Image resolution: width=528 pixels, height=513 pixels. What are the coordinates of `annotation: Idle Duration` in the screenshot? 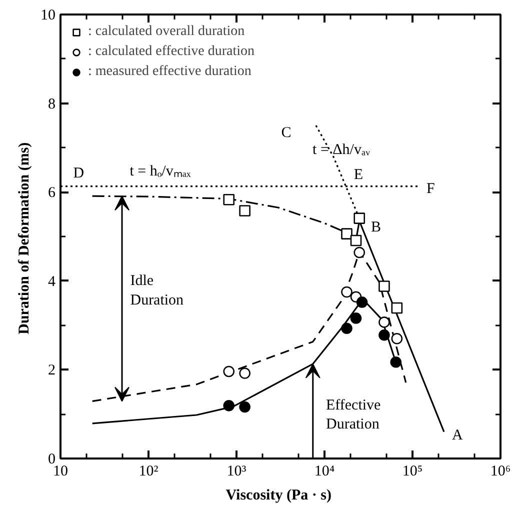 It's located at (157, 290).